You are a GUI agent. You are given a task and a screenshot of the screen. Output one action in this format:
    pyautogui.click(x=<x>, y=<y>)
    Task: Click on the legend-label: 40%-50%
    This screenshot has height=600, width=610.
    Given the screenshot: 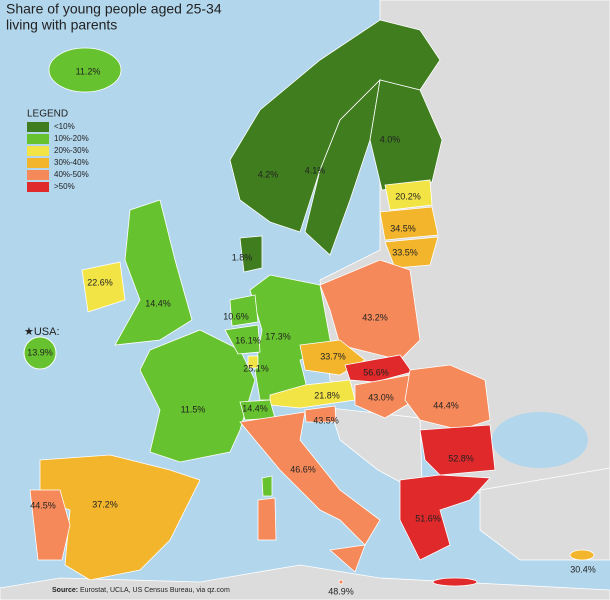 What is the action you would take?
    pyautogui.click(x=71, y=174)
    